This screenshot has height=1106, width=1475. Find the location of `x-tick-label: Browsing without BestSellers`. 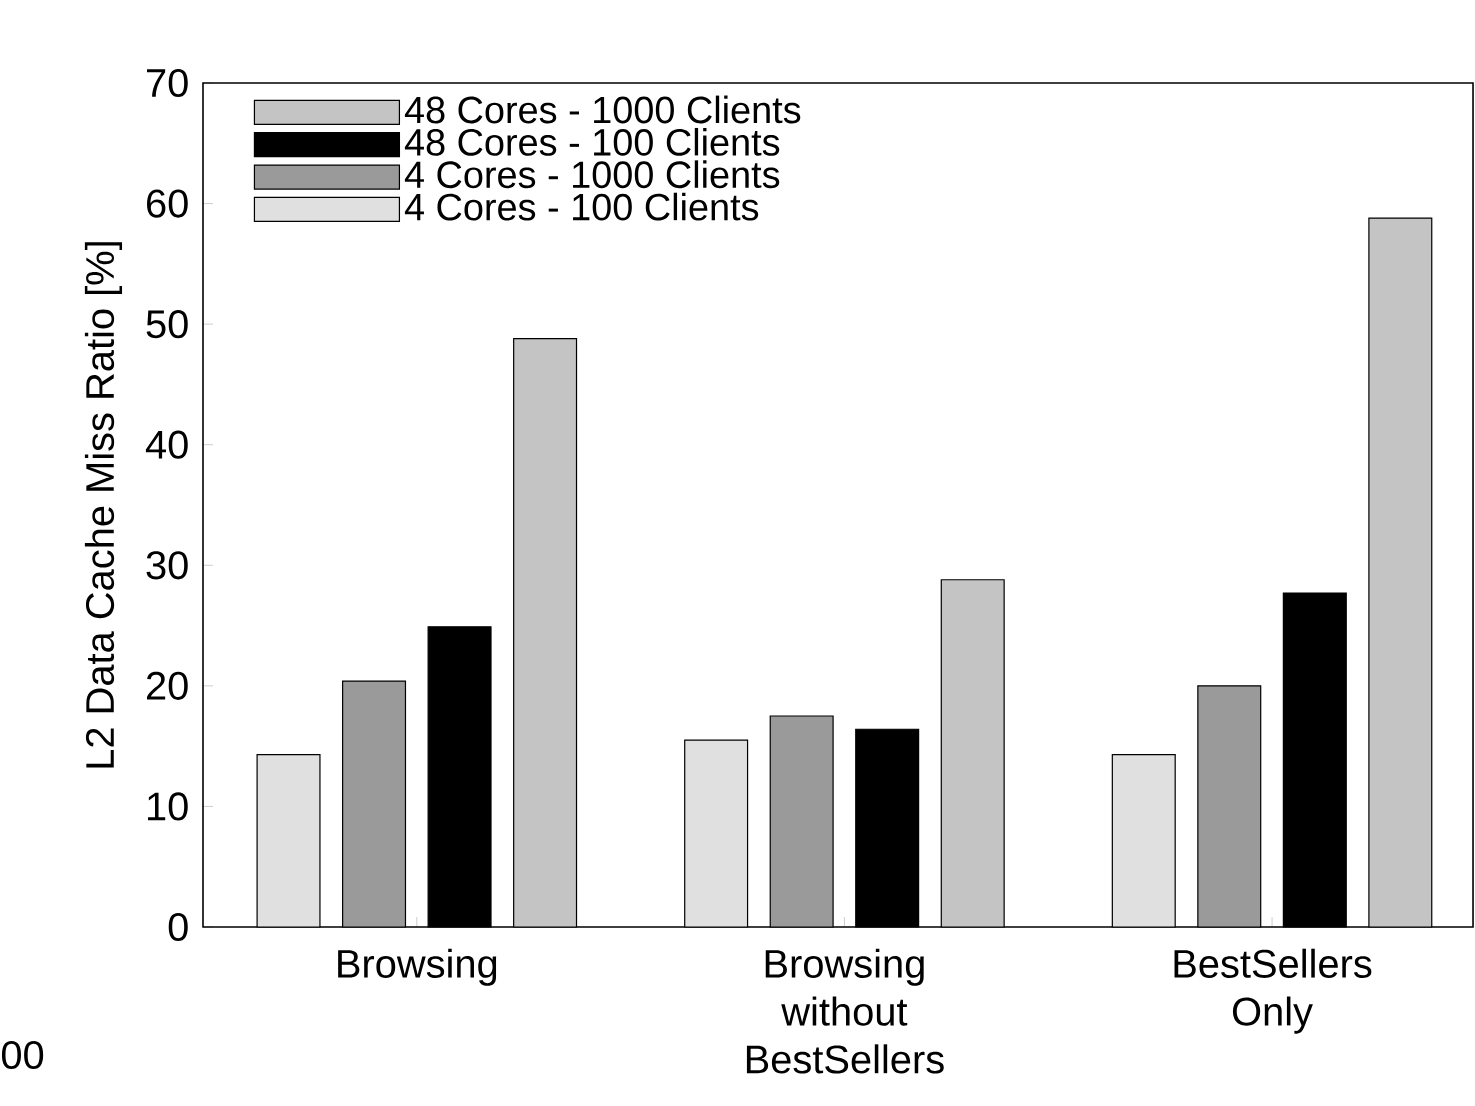

x-tick-label: Browsing without BestSellers is located at coordinates (845, 1011).